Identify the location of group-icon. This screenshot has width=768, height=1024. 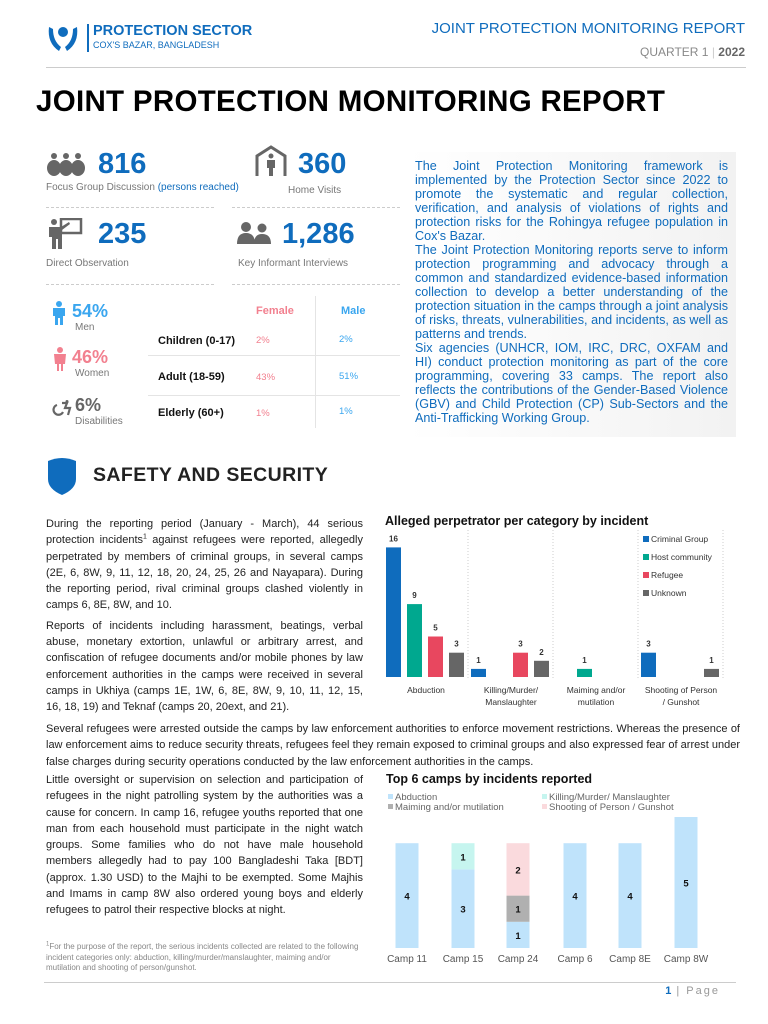
(66, 166).